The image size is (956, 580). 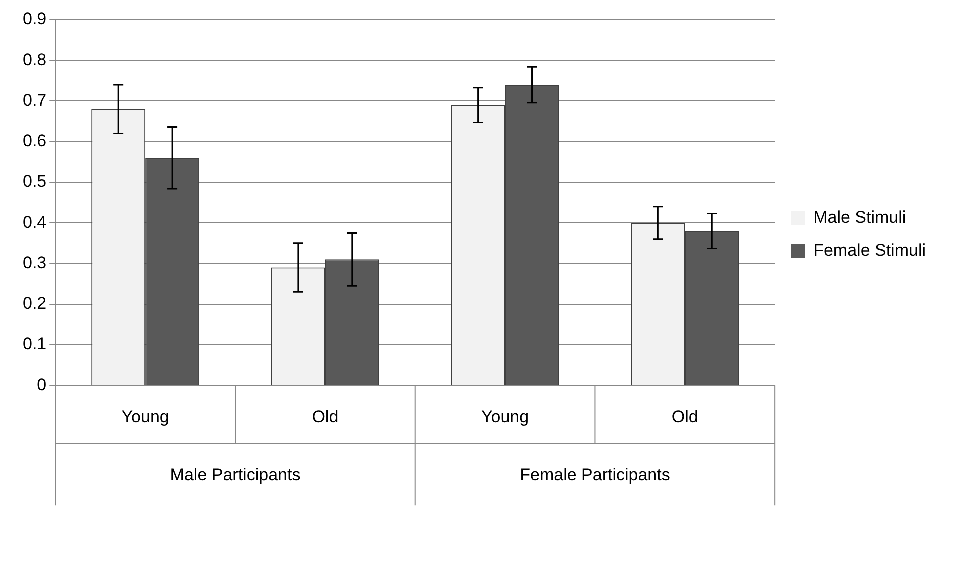 What do you see at coordinates (42, 384) in the screenshot?
I see `y-tick-label: 0` at bounding box center [42, 384].